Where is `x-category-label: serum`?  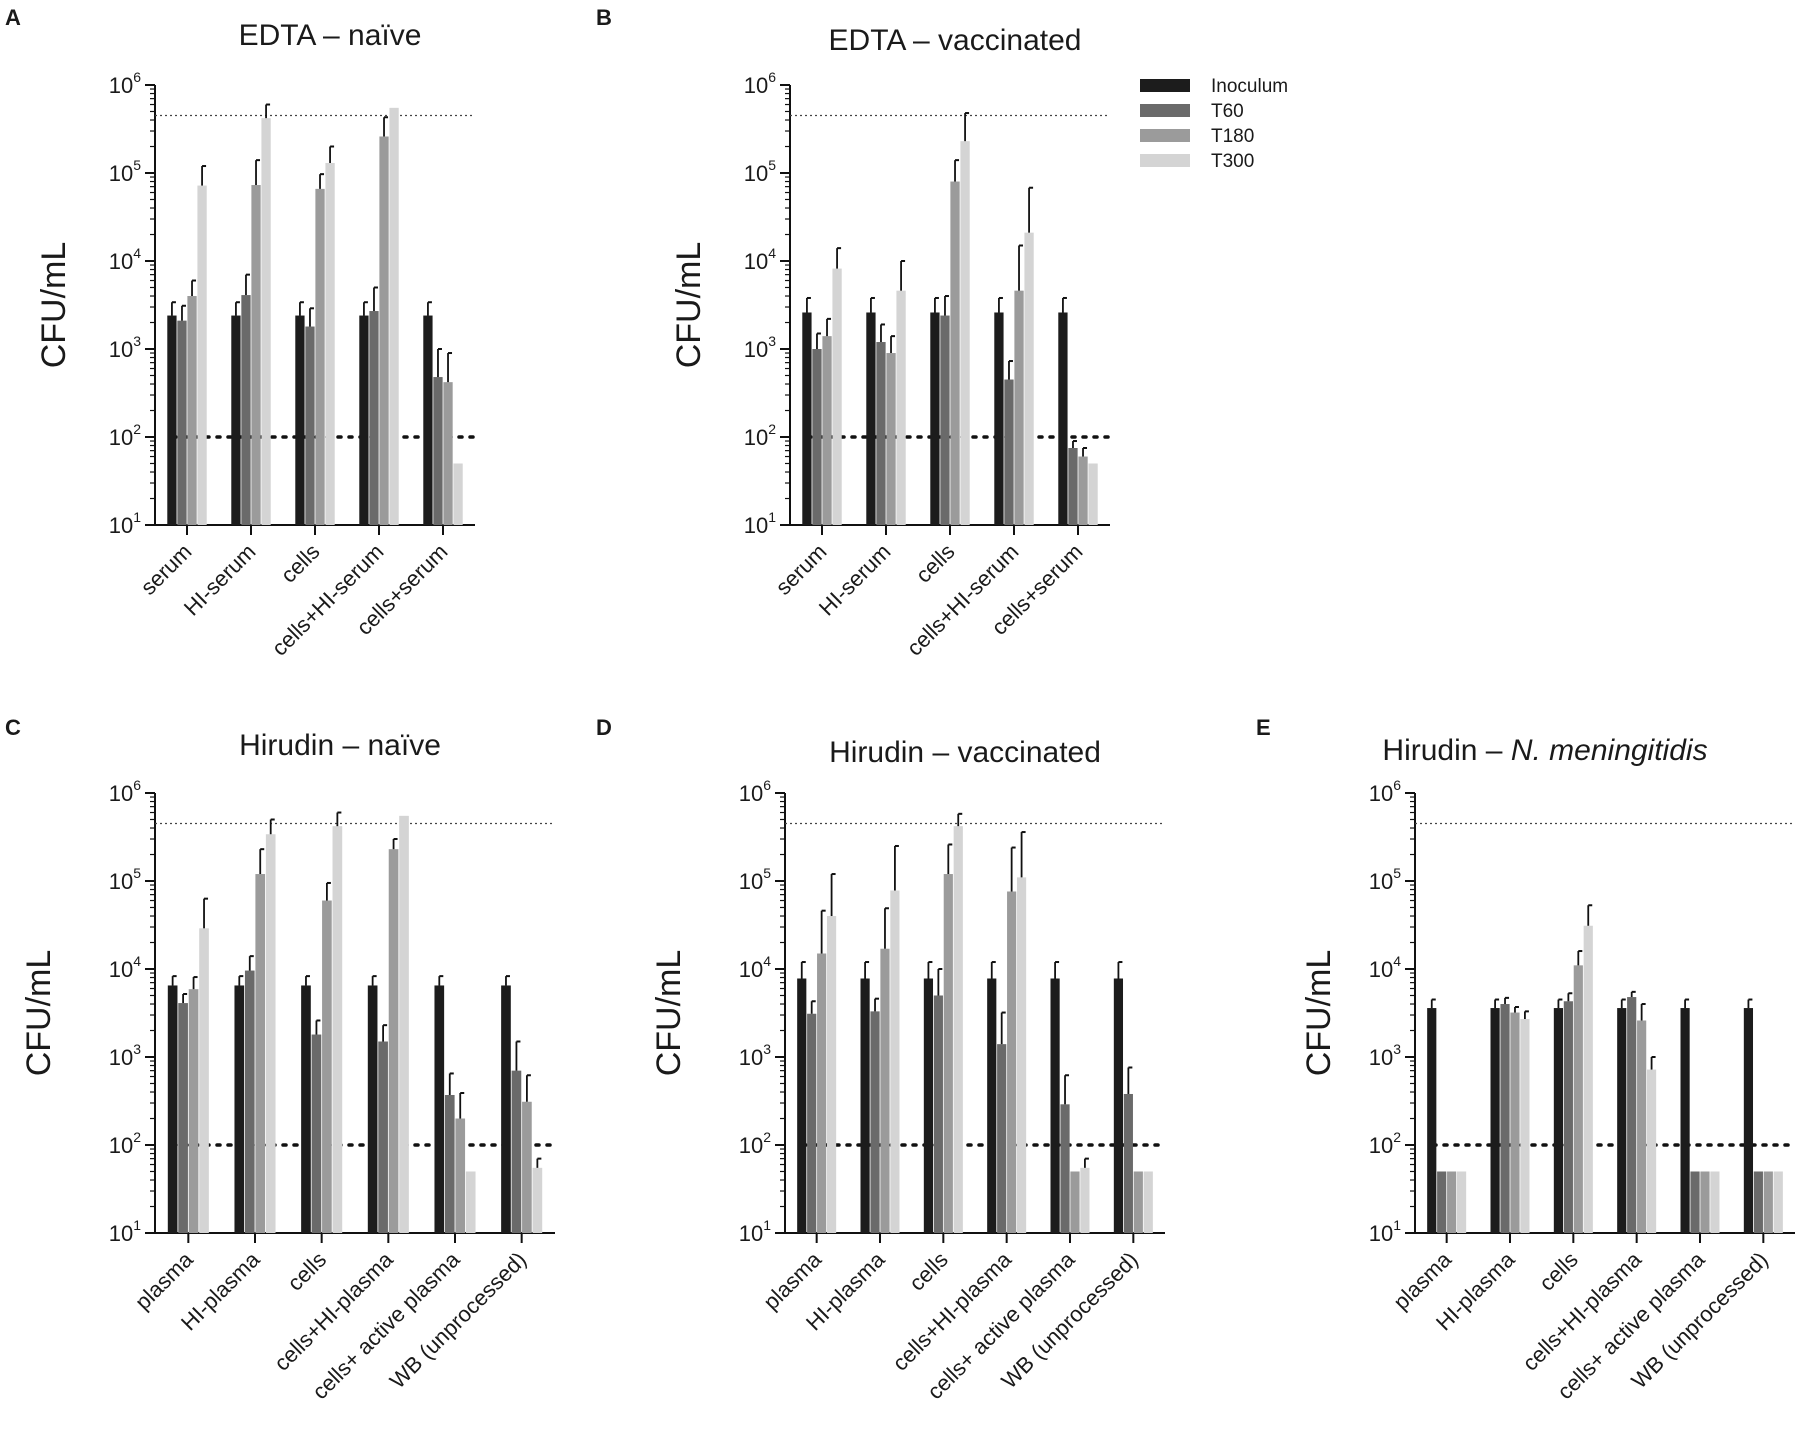 x-category-label: serum is located at coordinates (801, 569).